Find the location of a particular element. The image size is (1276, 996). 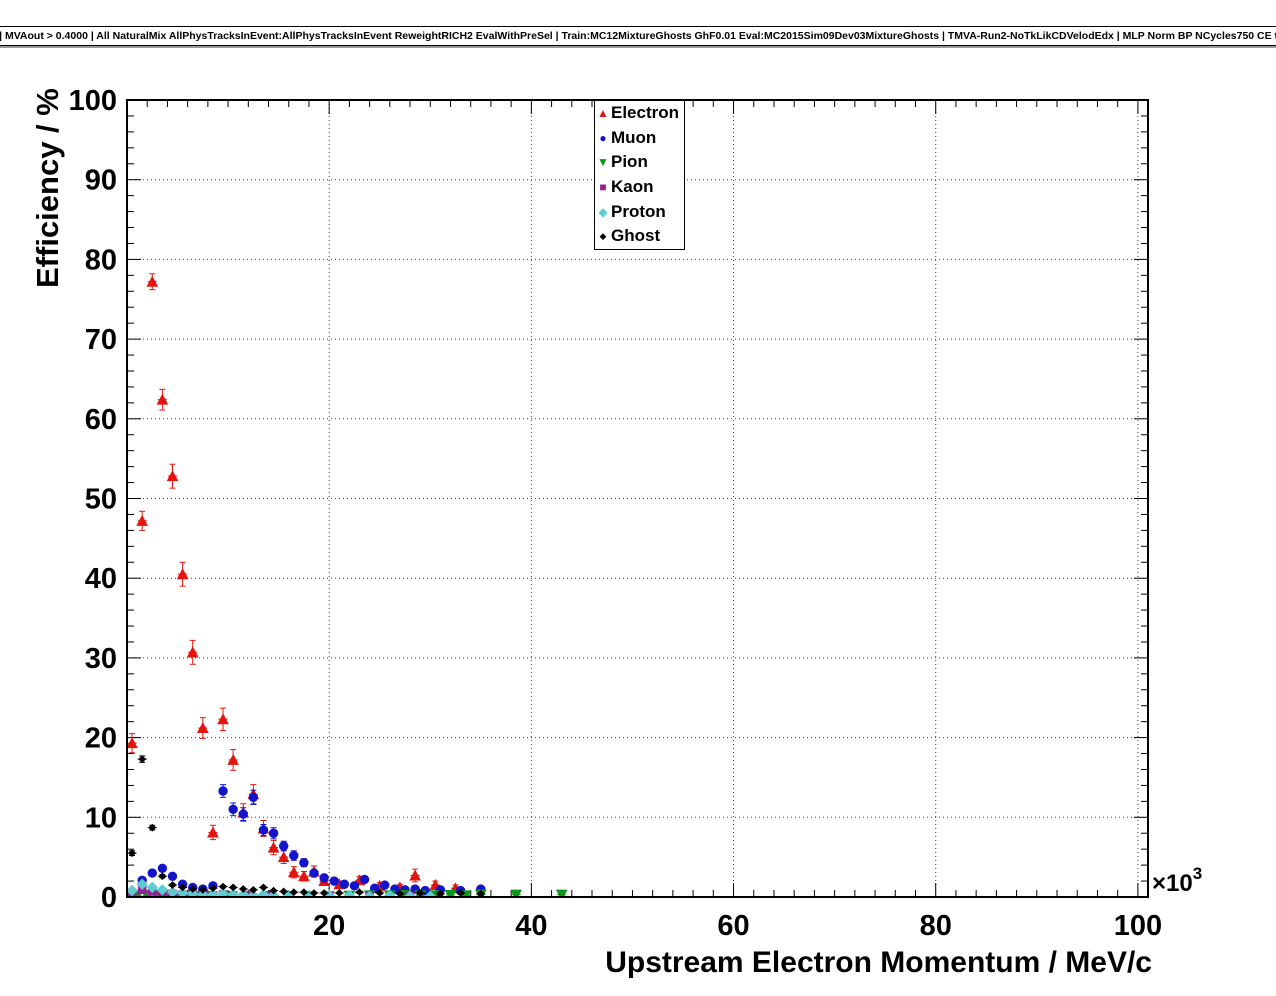

svg-text: 0 is located at coordinates (109, 898).